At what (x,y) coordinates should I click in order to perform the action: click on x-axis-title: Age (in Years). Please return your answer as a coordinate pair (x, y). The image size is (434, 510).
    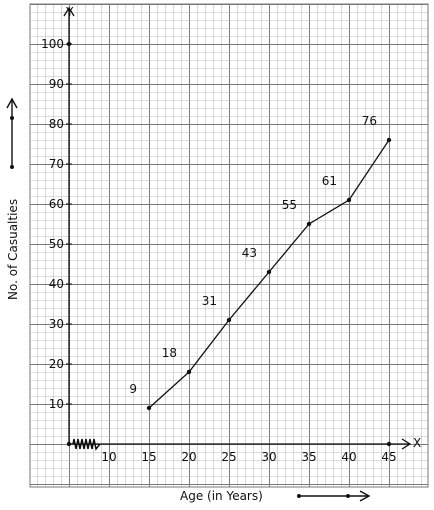
    Looking at the image, I should click on (221, 496).